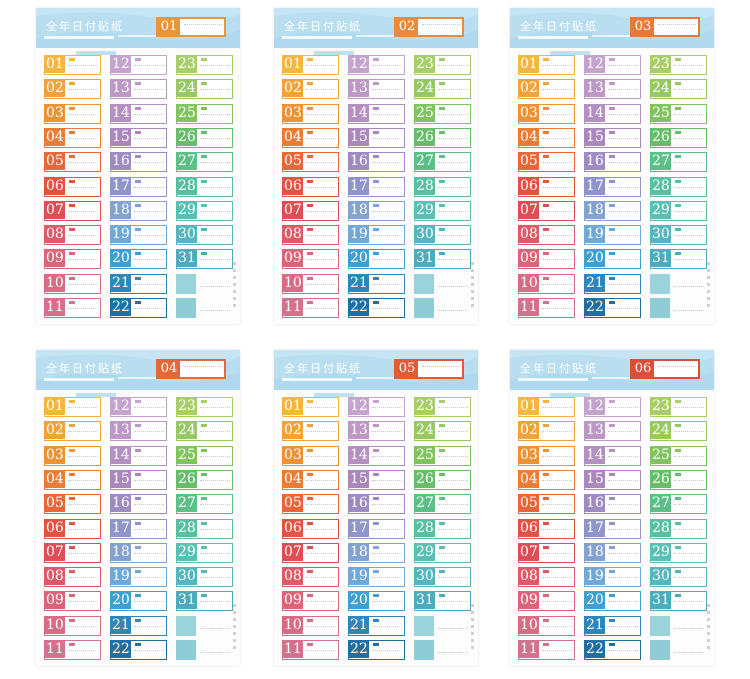  I want to click on header-subline, so click(143, 378).